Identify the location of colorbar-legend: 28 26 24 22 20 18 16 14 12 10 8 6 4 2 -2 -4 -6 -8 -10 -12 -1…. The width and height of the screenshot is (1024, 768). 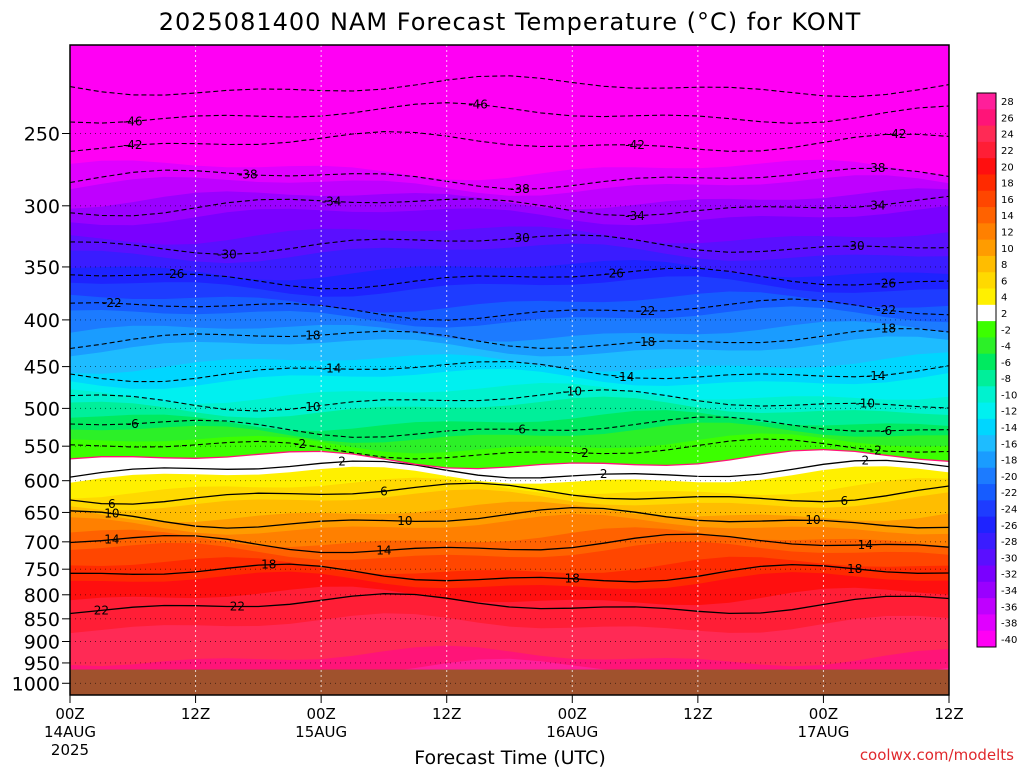
(996, 370).